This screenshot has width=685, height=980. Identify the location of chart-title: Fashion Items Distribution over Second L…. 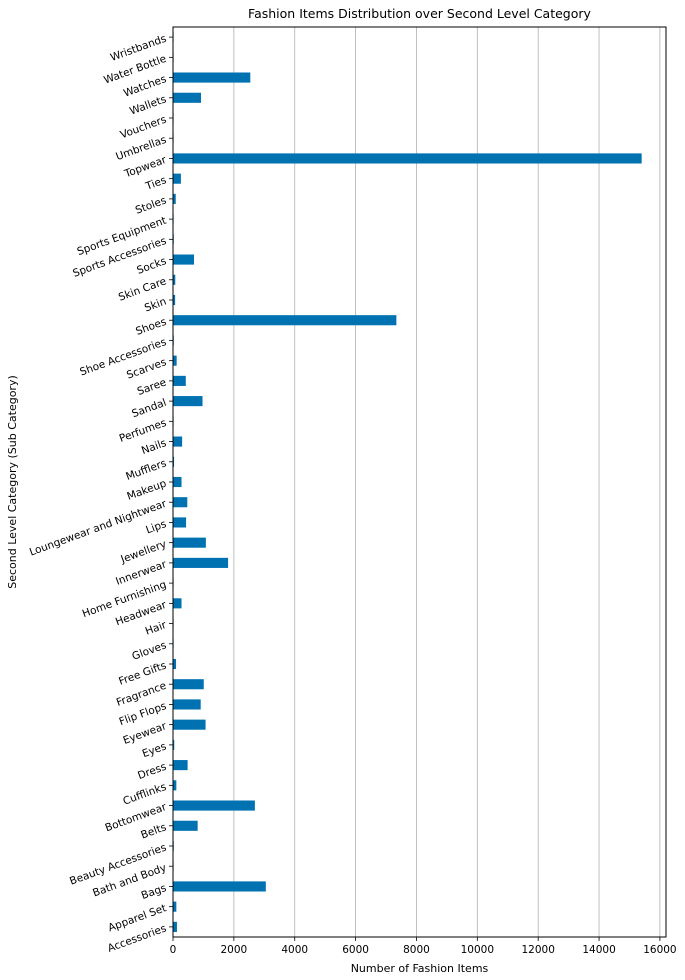
(419, 13).